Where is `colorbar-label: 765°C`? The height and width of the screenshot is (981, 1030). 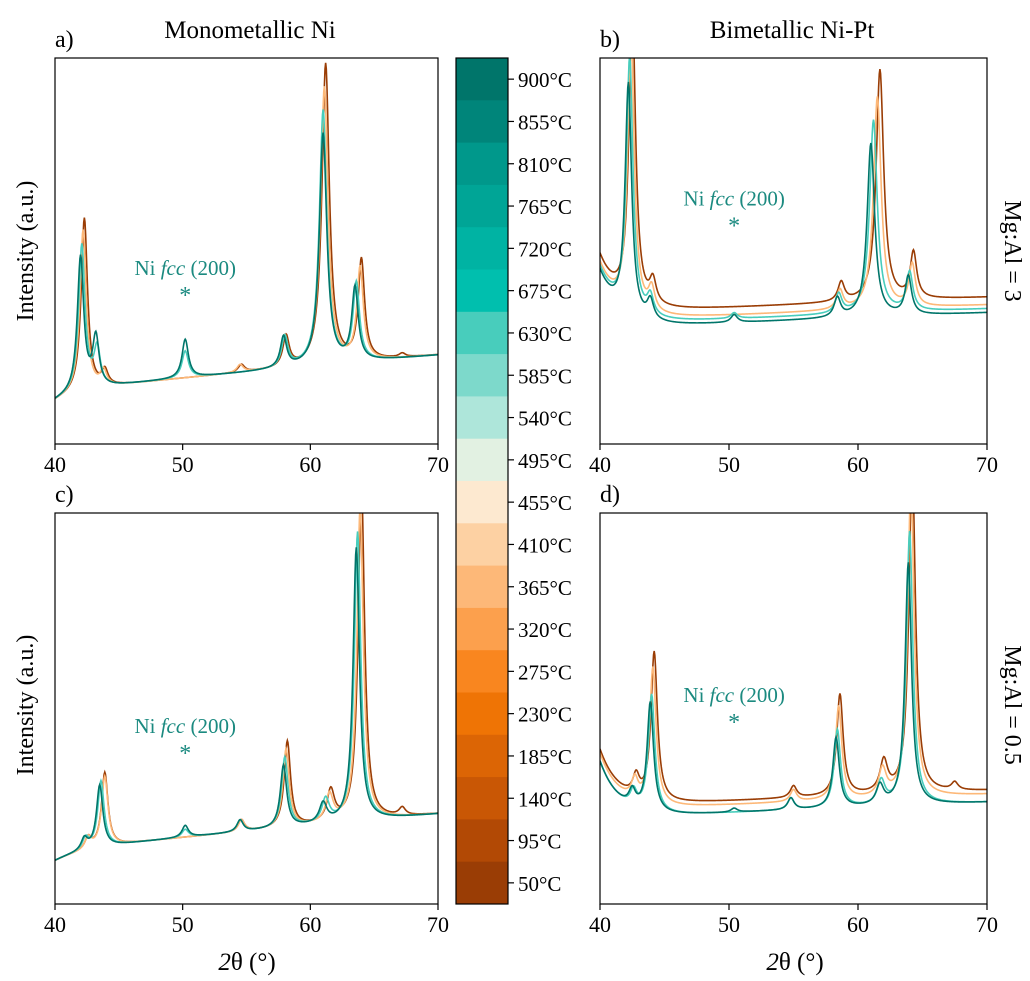 colorbar-label: 765°C is located at coordinates (545, 207).